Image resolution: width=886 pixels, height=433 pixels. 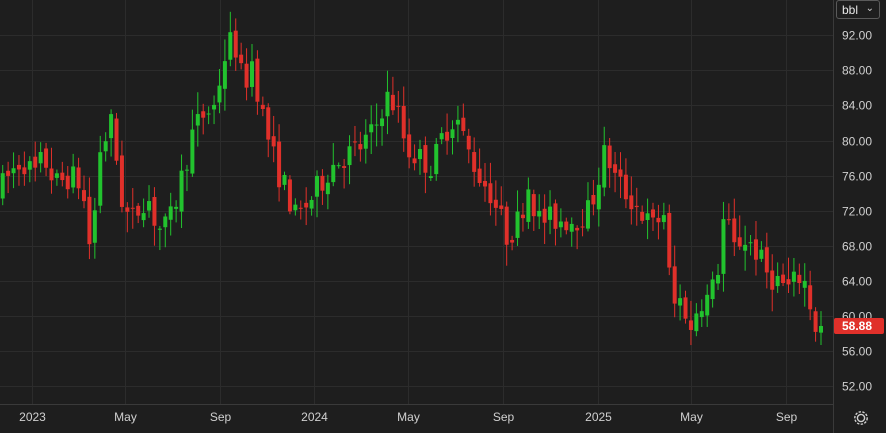 What do you see at coordinates (598, 417) in the screenshot?
I see `x-tick-label: 2025` at bounding box center [598, 417].